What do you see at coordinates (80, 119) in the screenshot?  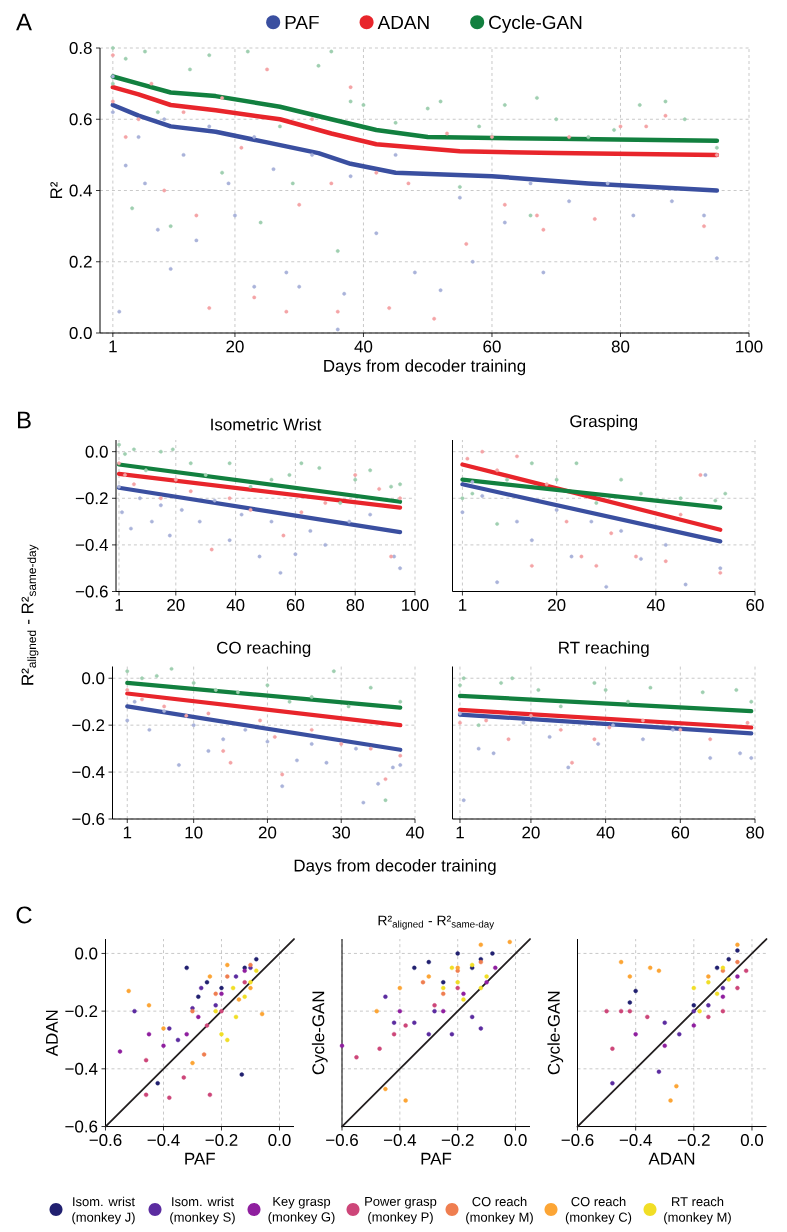 I see `y-tick-label: 0.6` at bounding box center [80, 119].